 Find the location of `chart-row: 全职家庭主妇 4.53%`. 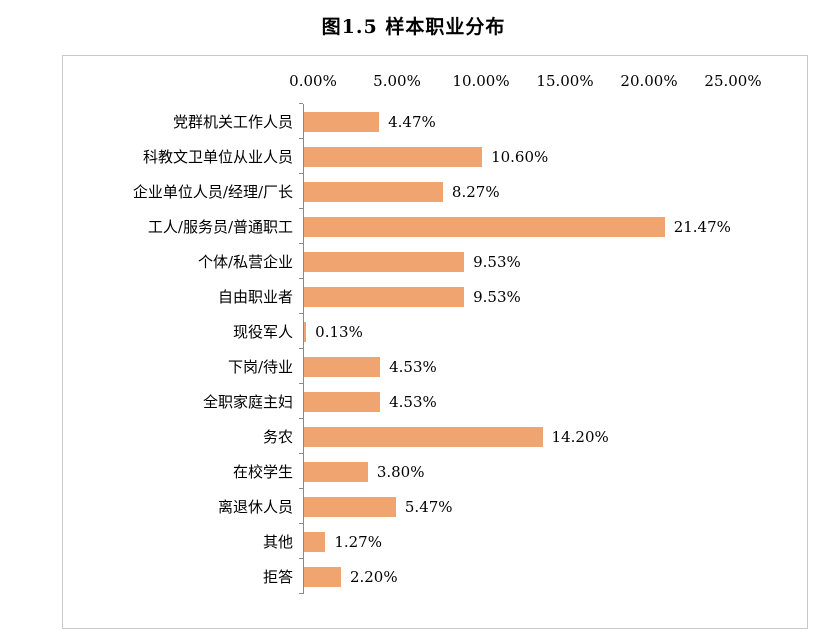

chart-row: 全职家庭主妇 4.53% is located at coordinates (432, 401).